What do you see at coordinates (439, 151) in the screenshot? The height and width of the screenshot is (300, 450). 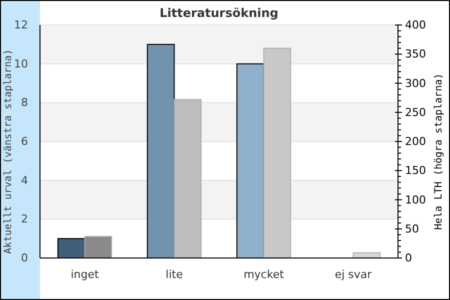 I see `y2-axis-title: Hela LTH (högra staplarna)` at bounding box center [439, 151].